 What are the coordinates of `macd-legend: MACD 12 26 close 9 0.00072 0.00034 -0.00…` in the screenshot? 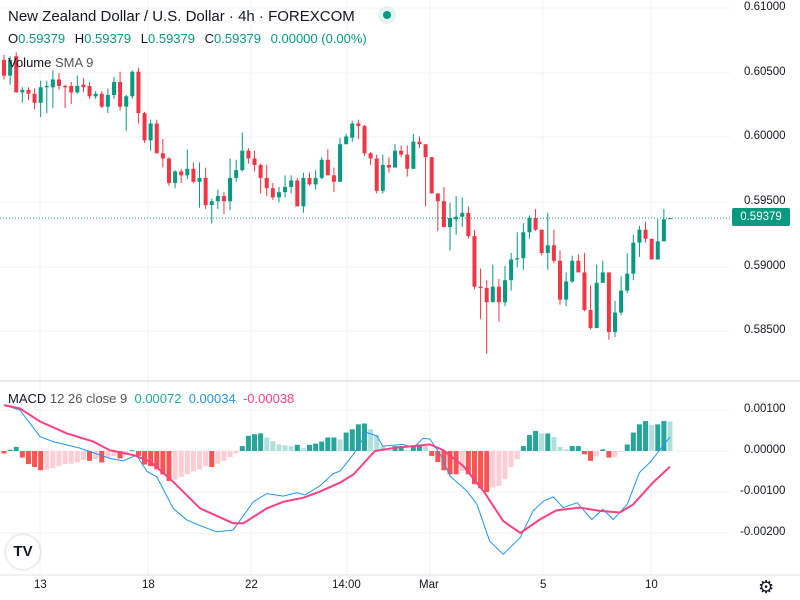 It's located at (151, 398).